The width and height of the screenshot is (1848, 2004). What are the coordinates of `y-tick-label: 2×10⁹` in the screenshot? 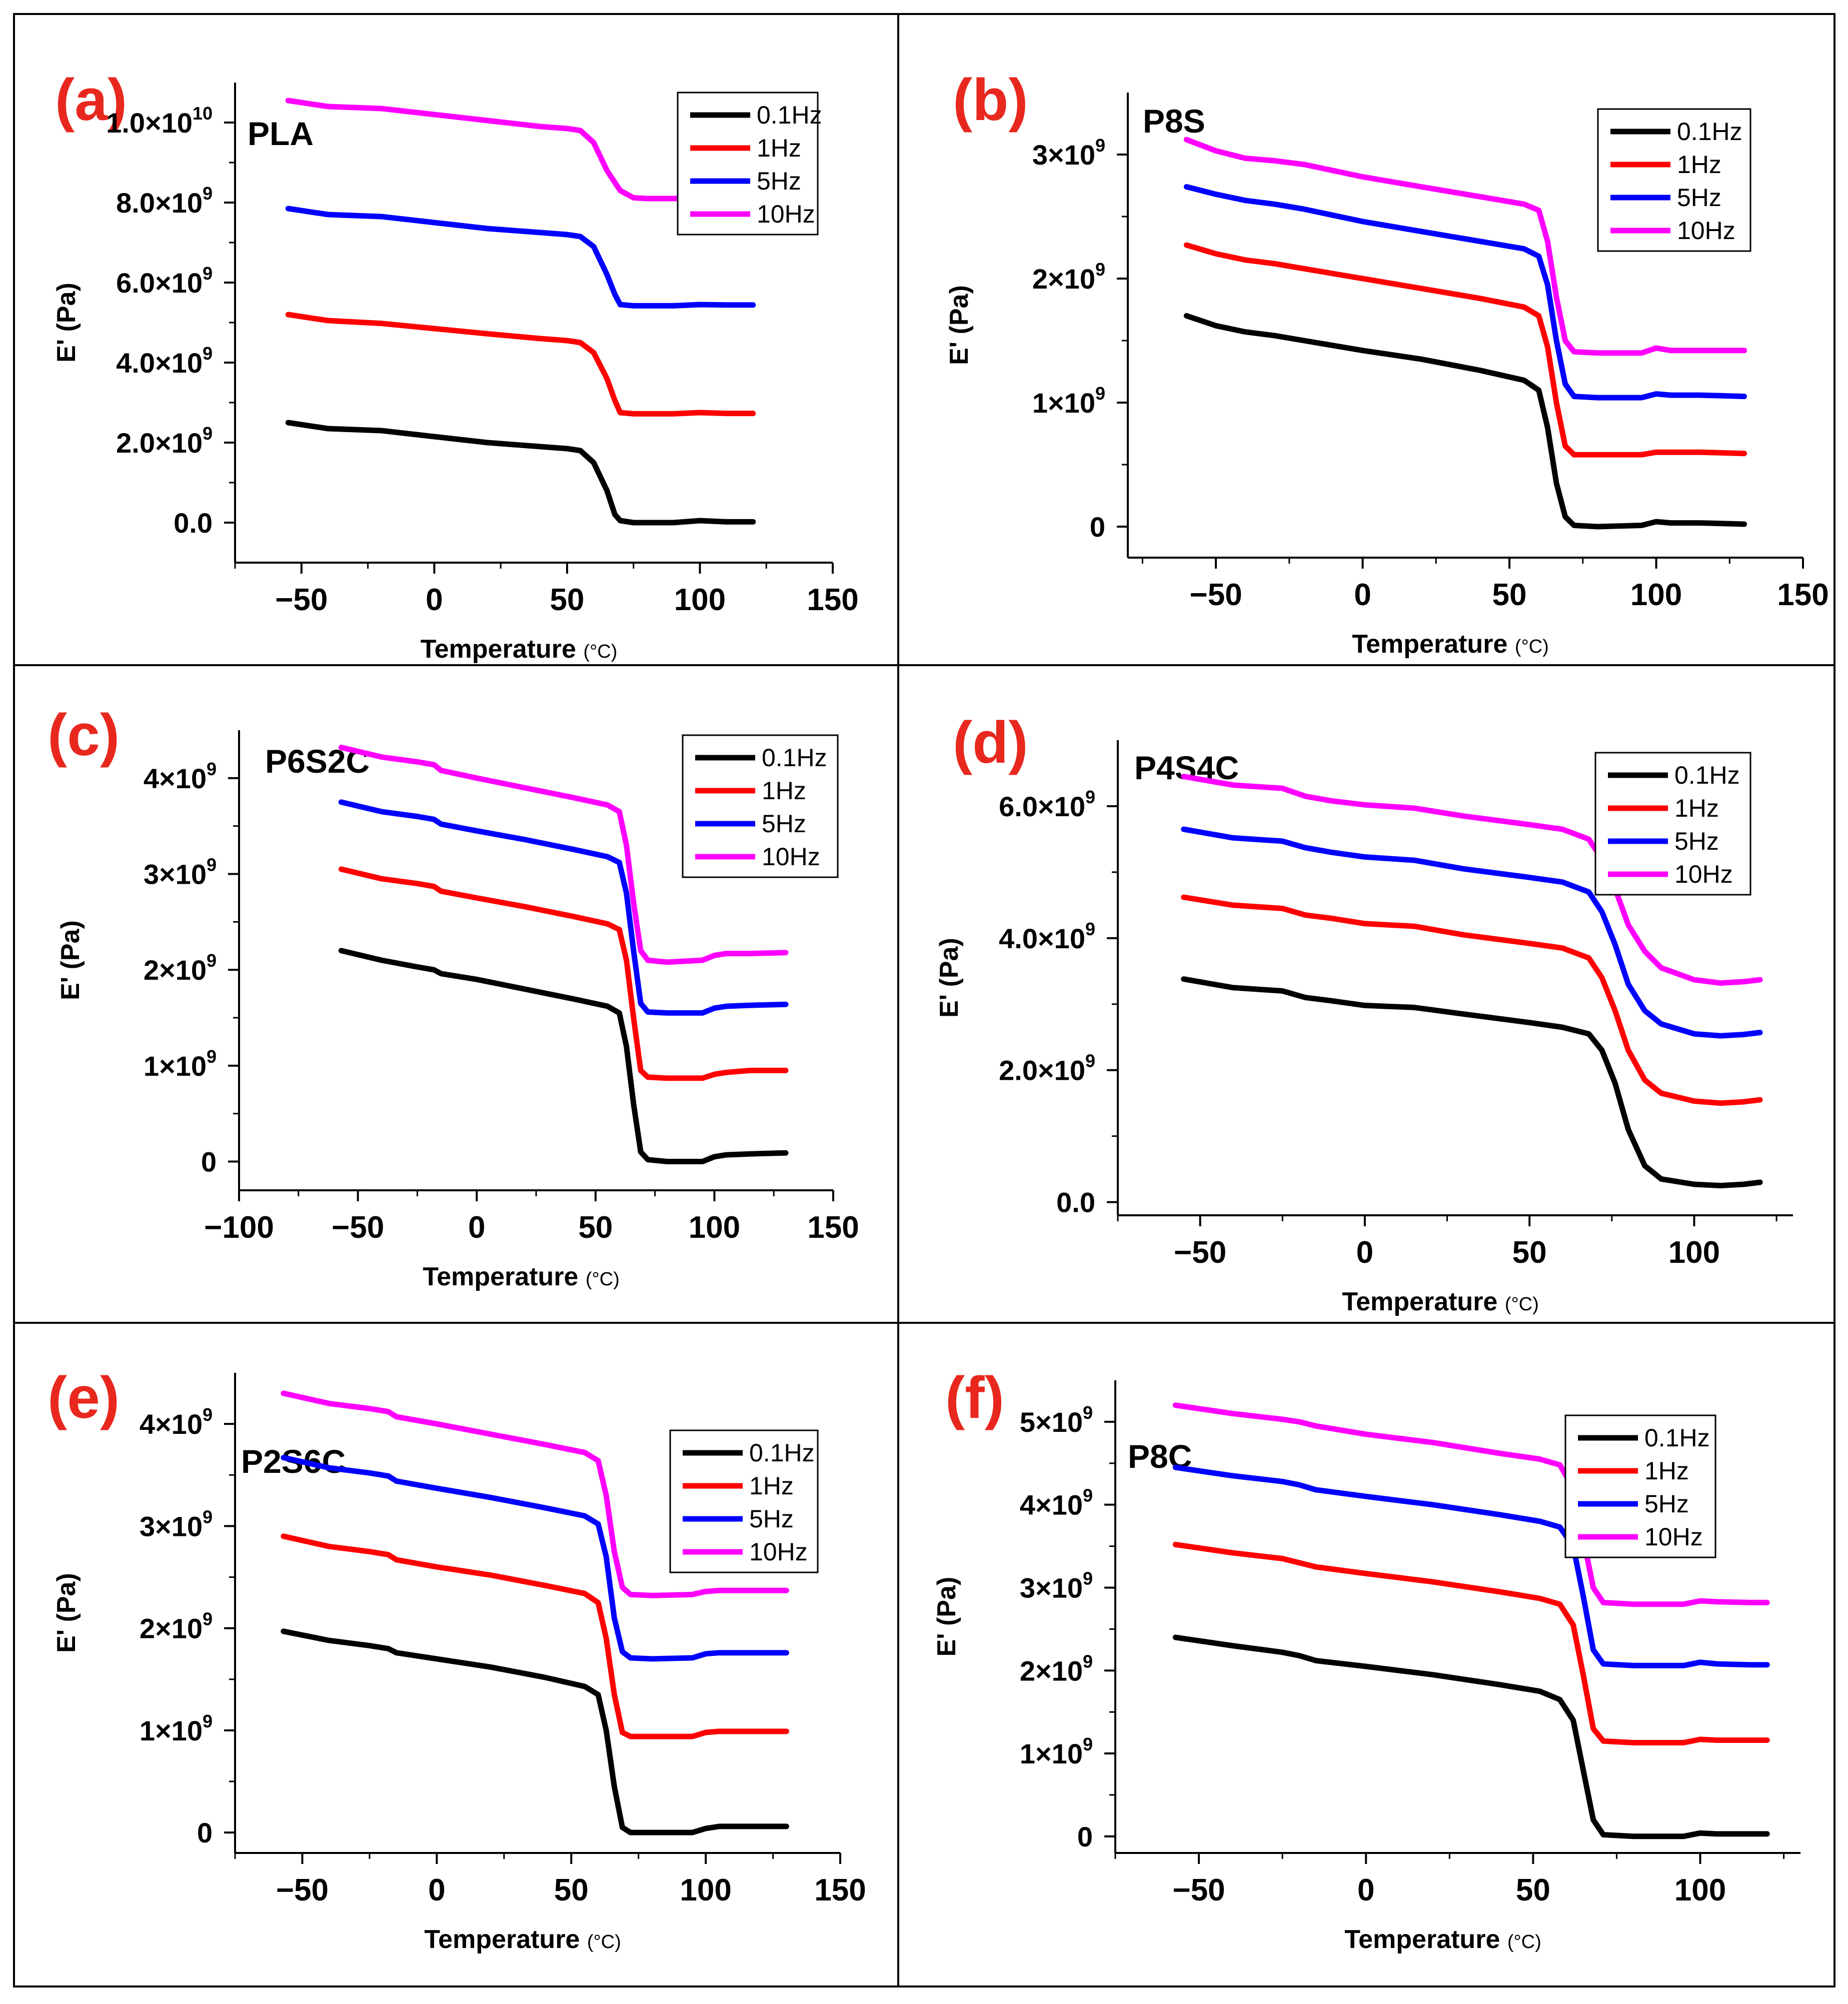 It's located at (180, 968).